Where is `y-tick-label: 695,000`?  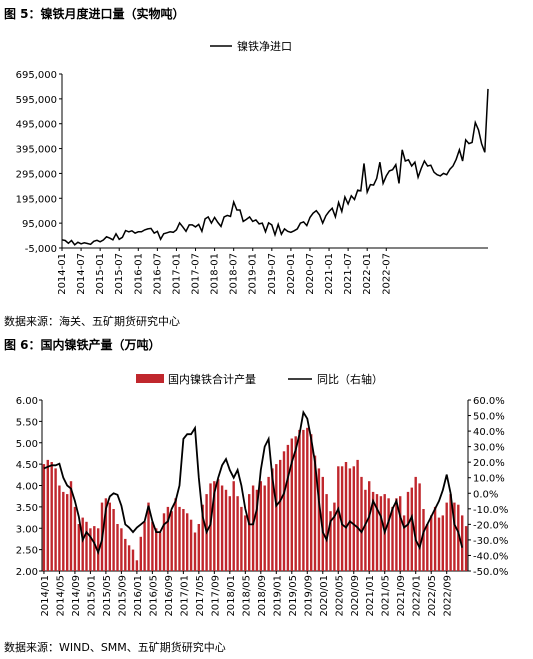
y-tick-label: 695,000 is located at coordinates (36, 75).